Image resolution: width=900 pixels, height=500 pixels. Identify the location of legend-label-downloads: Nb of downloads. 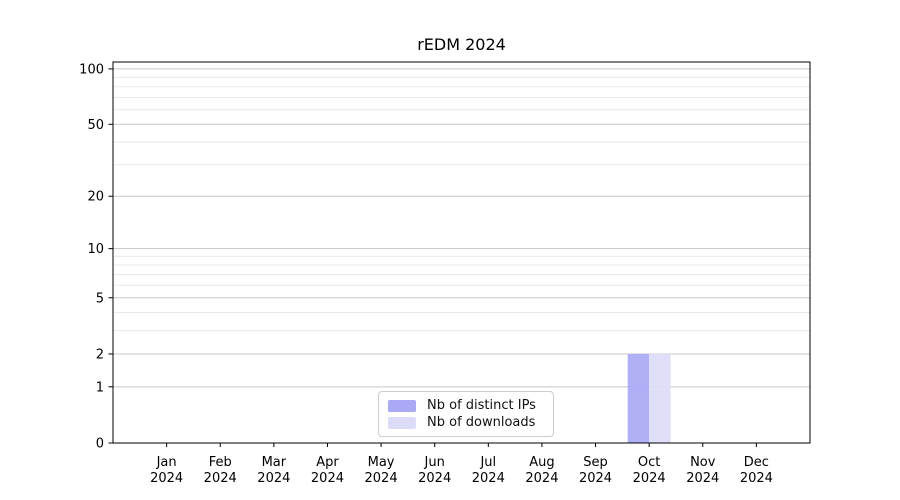
(481, 422).